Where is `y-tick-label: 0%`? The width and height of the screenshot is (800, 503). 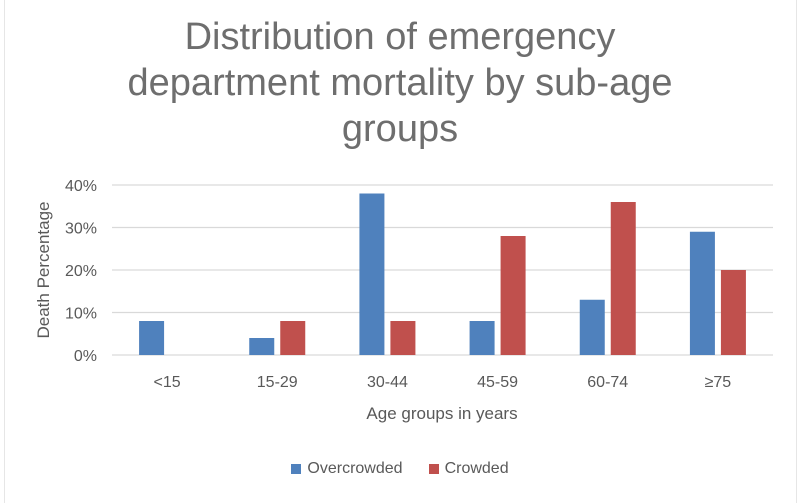
y-tick-label: 0% is located at coordinates (85, 356).